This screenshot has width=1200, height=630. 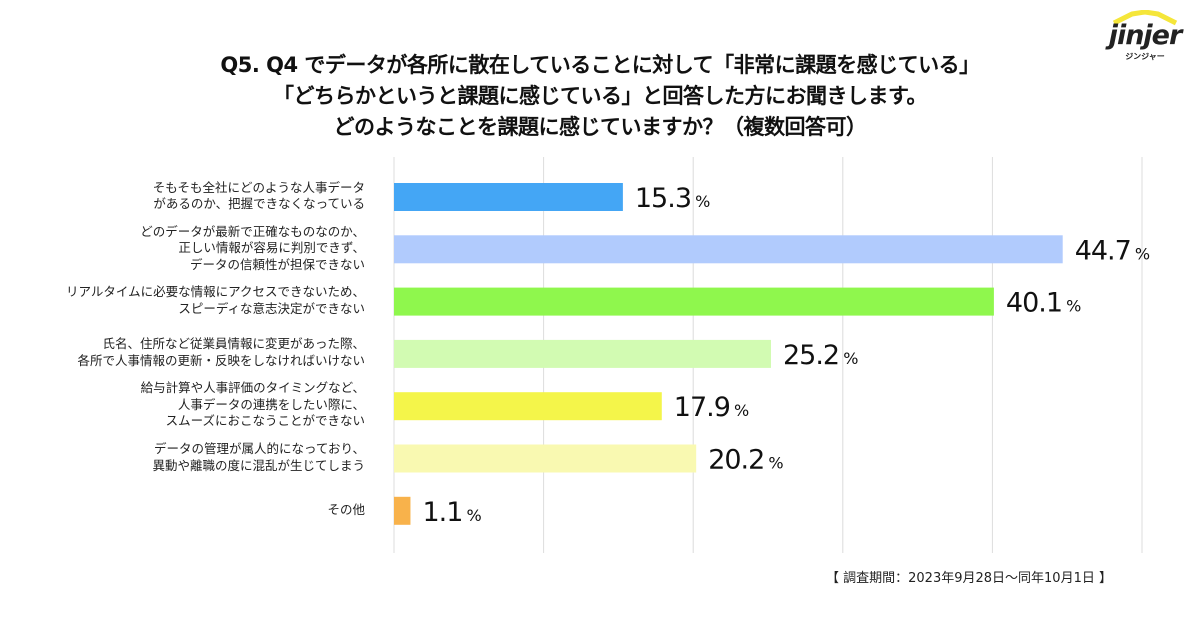 I want to click on title-line-1: Q5. Q4 でデータが各所に散在していることに対して「非常に課題を感じている」, so click(x=600, y=65).